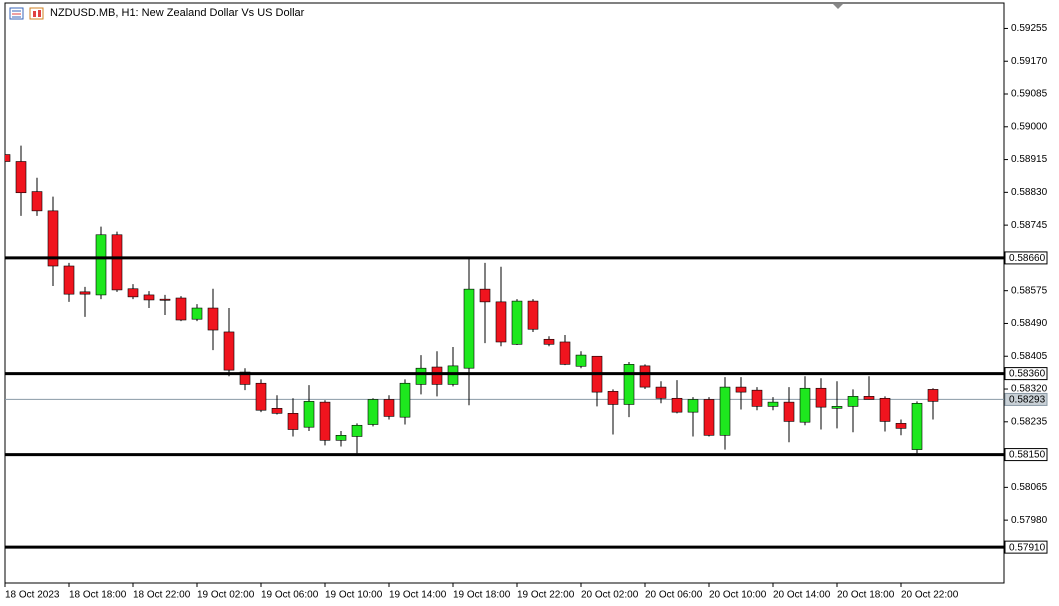 The image size is (1059, 606). Describe the element at coordinates (610, 595) in the screenshot. I see `x-tick-label: 20 Oct 02:00` at that location.